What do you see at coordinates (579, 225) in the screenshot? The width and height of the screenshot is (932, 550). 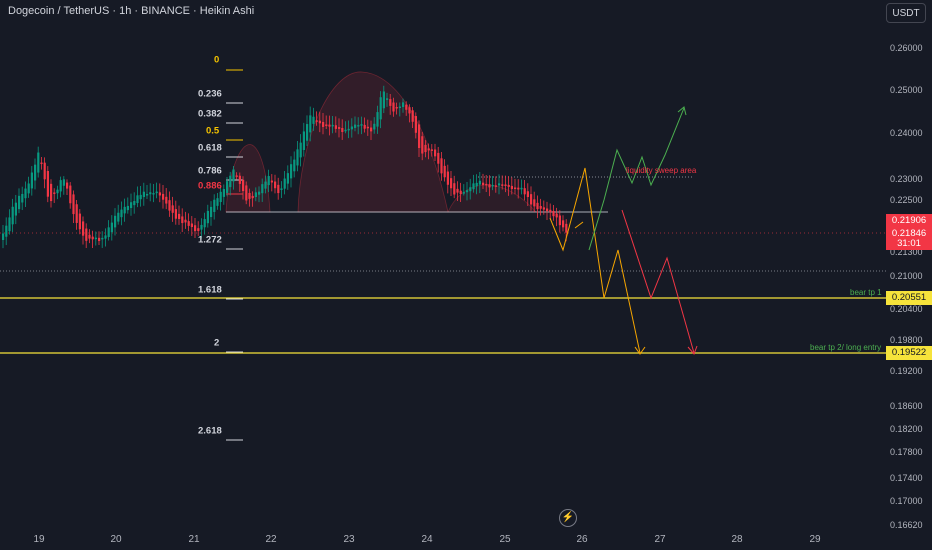 I see `projection-orange-b` at bounding box center [579, 225].